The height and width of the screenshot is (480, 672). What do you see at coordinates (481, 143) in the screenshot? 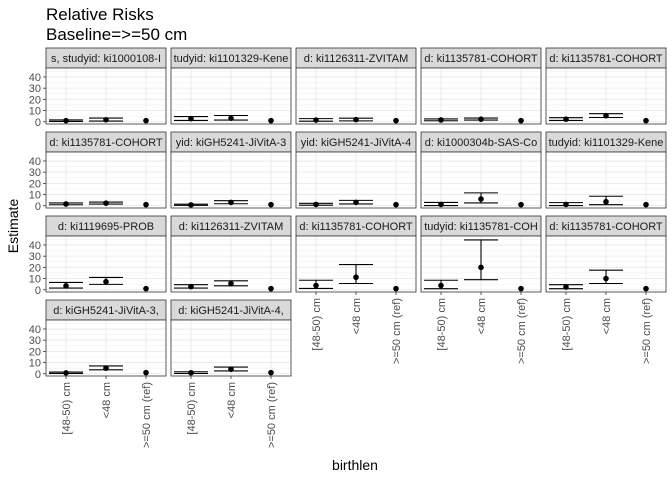
I see `facet-strip-label: d: ki1000304b-SAS-Co` at bounding box center [481, 143].